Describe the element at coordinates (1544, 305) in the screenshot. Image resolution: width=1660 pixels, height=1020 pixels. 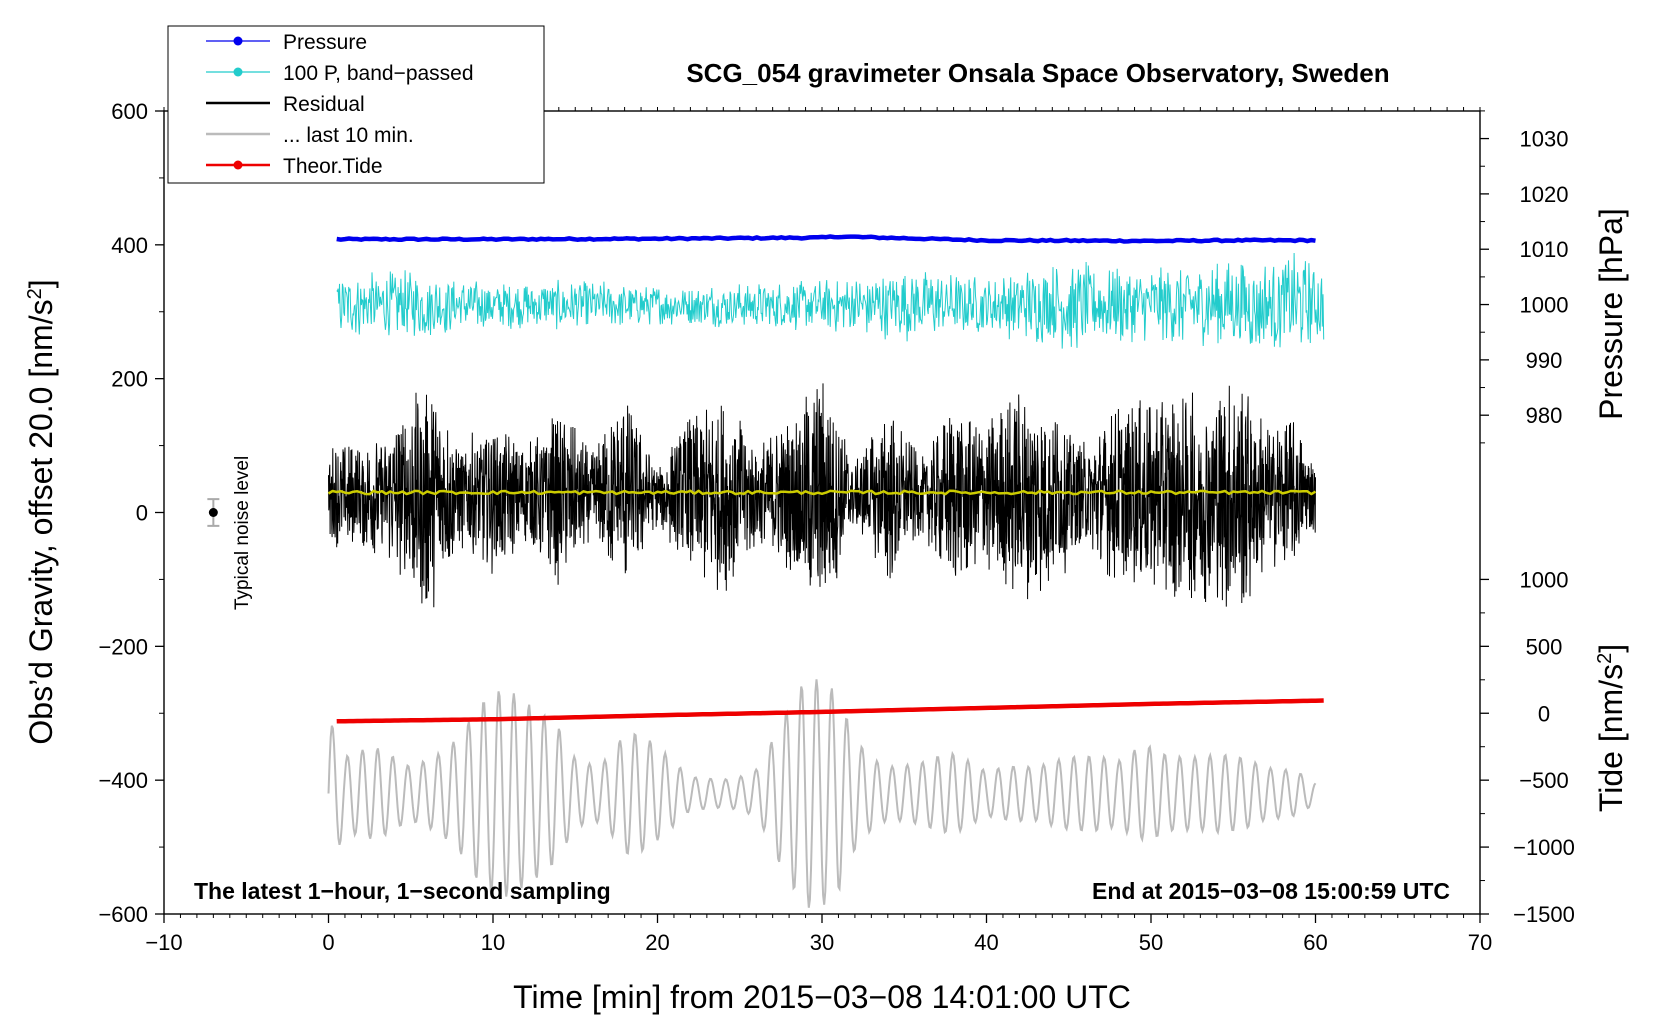
I see `pressure-tick-label: 1000` at that location.